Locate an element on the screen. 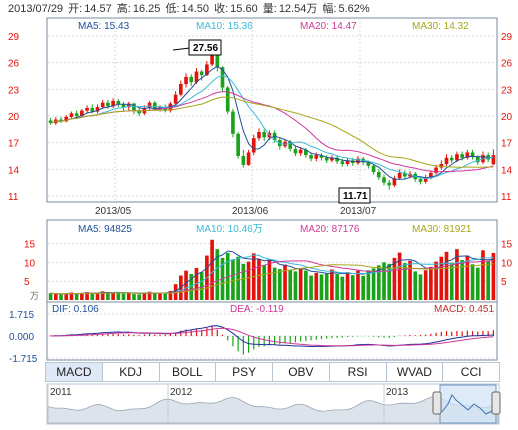 This screenshot has width=518, height=430. tab-boll: BOLL is located at coordinates (188, 372).